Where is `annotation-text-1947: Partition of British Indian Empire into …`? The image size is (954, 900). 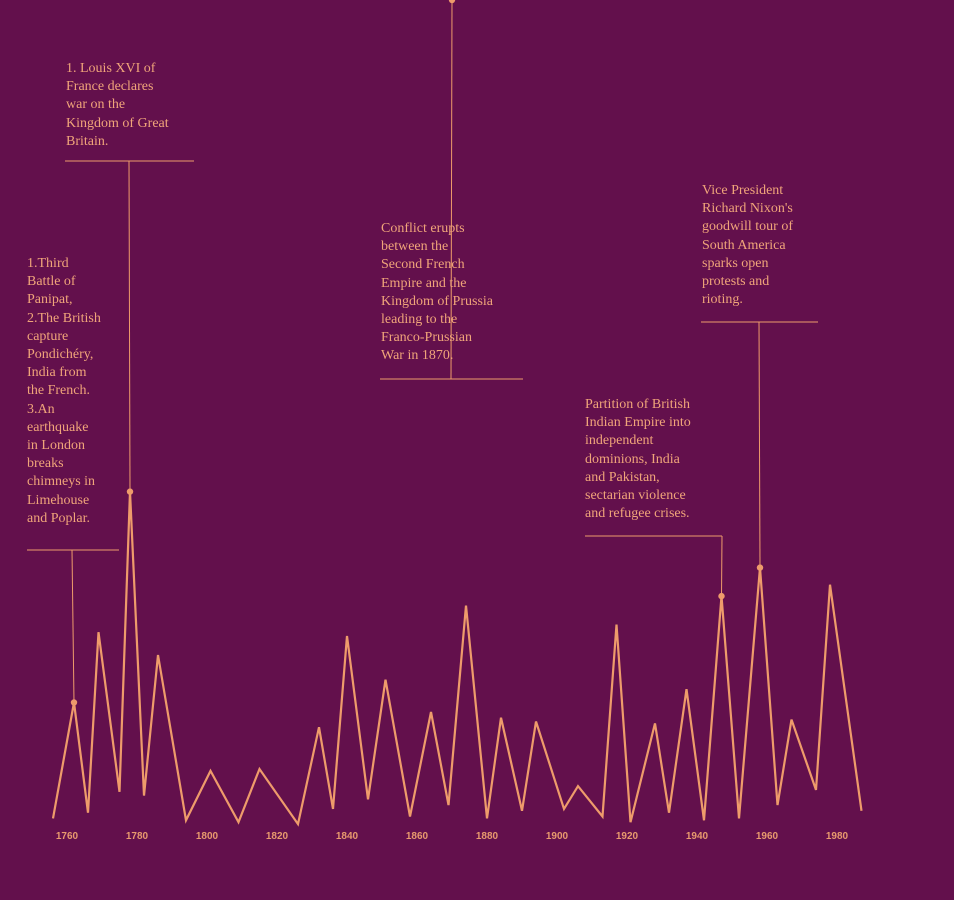 annotation-text-1947: Partition of British Indian Empire into … is located at coordinates (638, 459).